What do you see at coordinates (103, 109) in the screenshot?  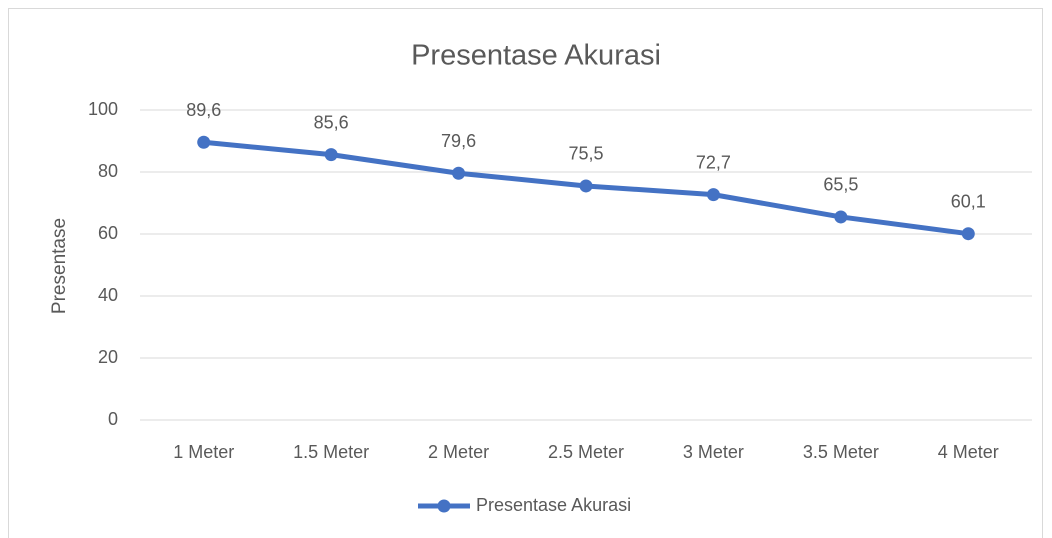 I see `y-tick-label: 100` at bounding box center [103, 109].